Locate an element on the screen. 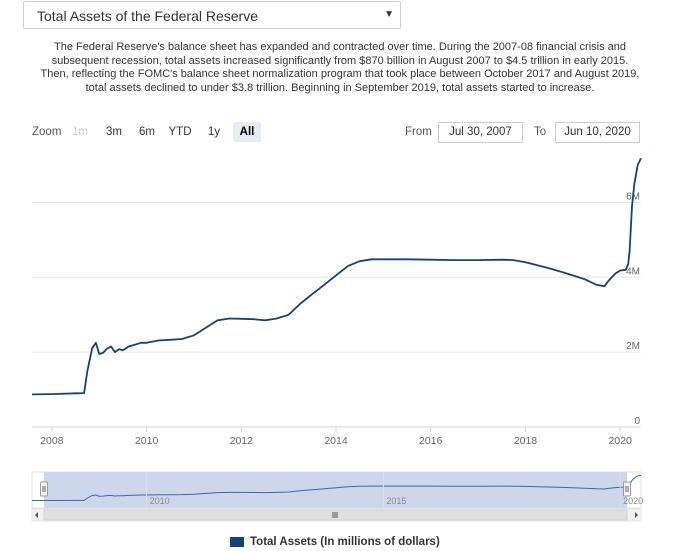  zoom-label: Zoom is located at coordinates (47, 132).